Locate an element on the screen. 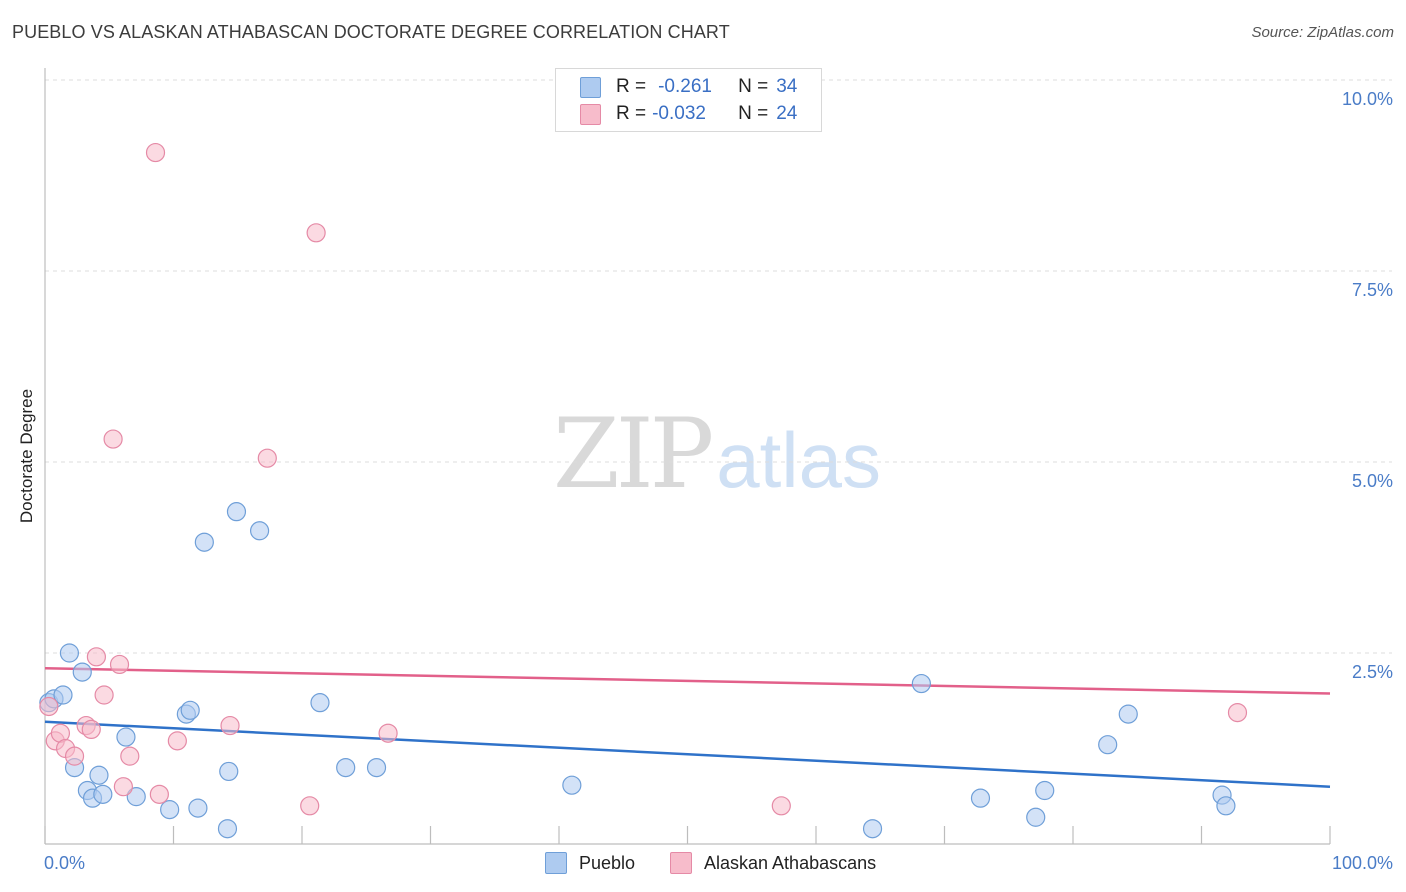 The height and width of the screenshot is (892, 1406). y-tick-label: 10.0% is located at coordinates (1367, 99).